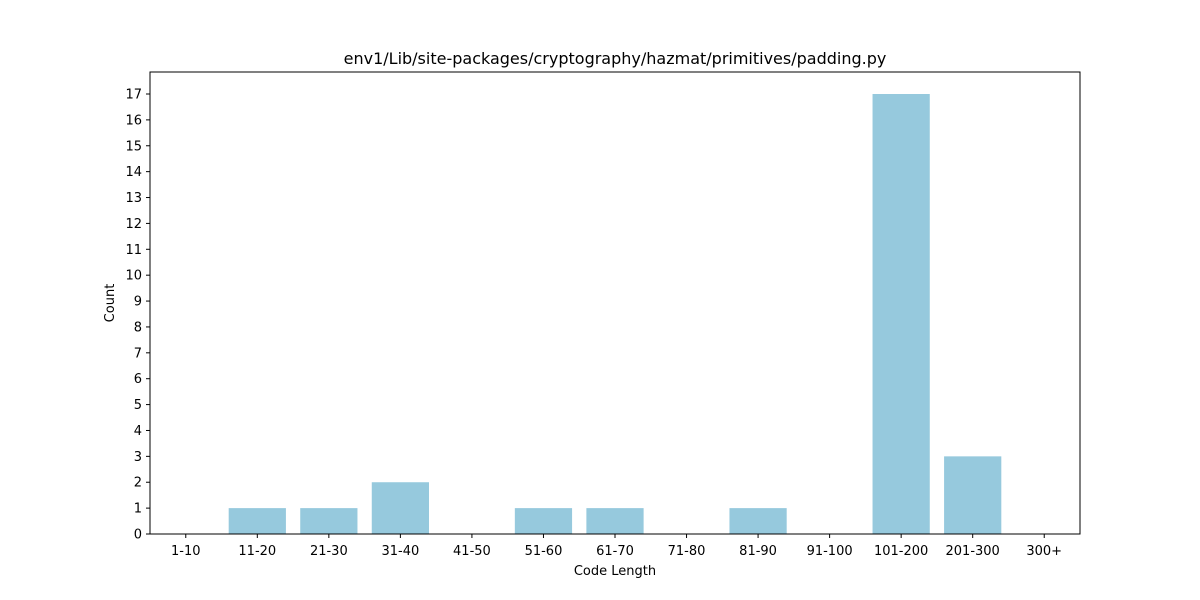  What do you see at coordinates (615, 551) in the screenshot?
I see `x-tick-label: 61-70` at bounding box center [615, 551].